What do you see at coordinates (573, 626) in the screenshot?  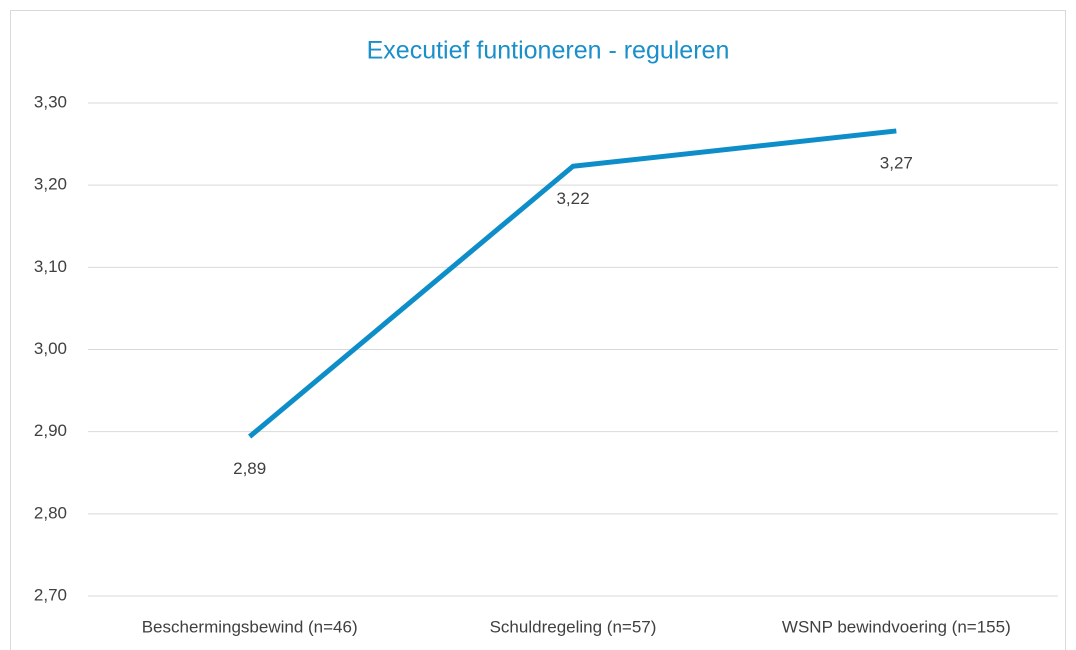 I see `x-tick-label: Schuldregeling (n=57)` at bounding box center [573, 626].